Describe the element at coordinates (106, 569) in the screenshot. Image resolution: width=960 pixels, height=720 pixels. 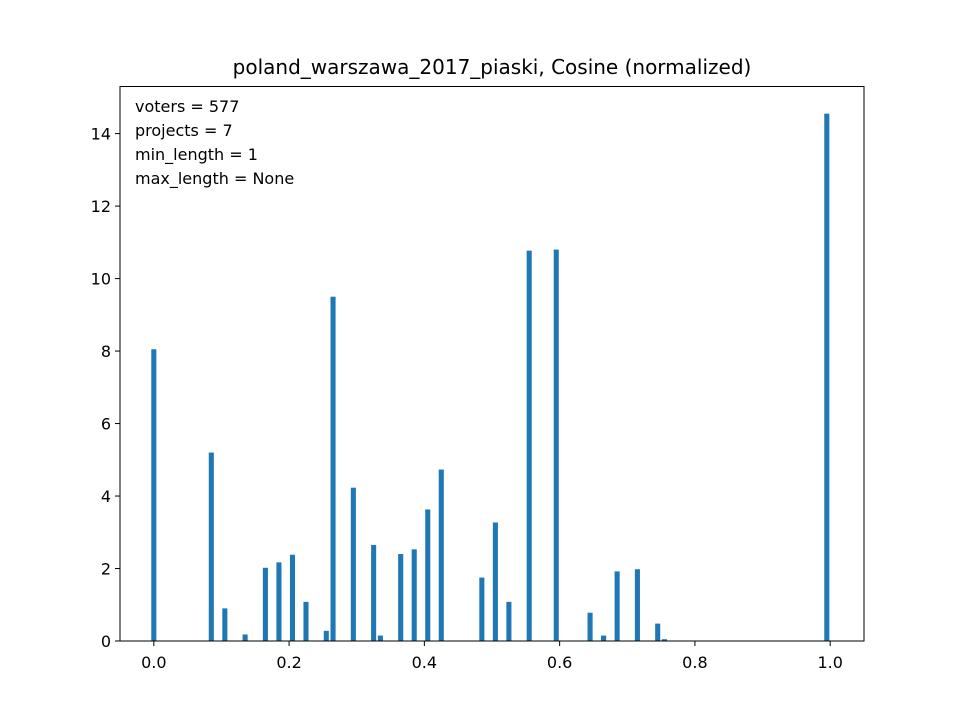
I see `y-tick-label: 2` at that location.